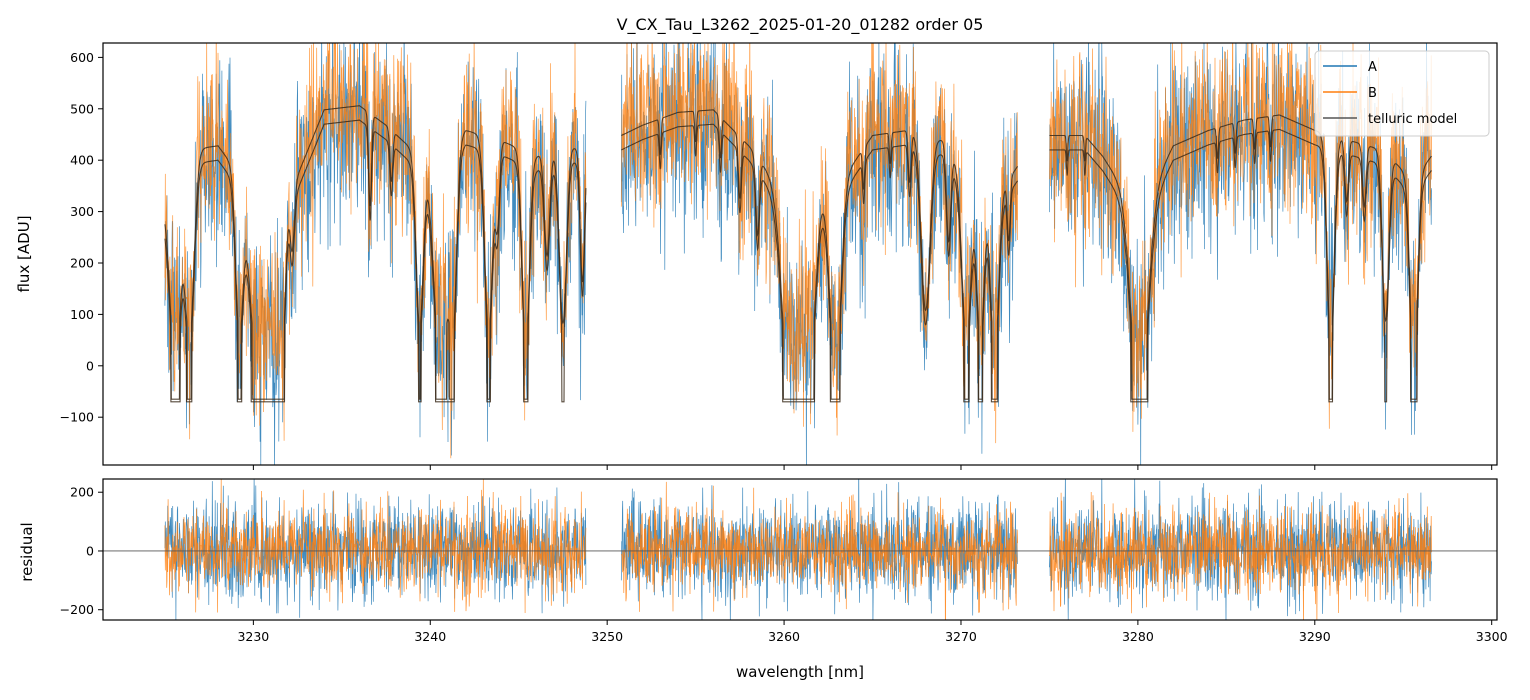  Describe the element at coordinates (1138, 636) in the screenshot. I see `bottom-x-tick-label: 3280` at that location.